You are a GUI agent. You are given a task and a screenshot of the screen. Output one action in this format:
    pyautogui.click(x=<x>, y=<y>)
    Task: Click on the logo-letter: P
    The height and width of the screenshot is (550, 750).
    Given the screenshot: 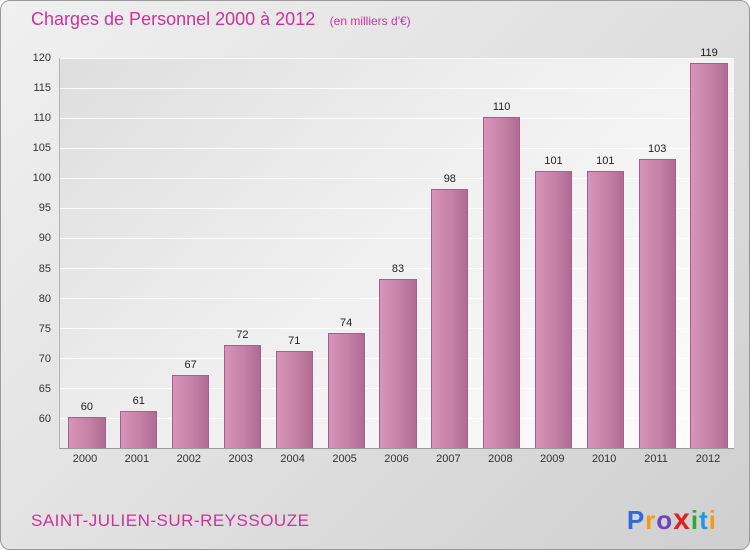 What is the action you would take?
    pyautogui.click(x=636, y=520)
    